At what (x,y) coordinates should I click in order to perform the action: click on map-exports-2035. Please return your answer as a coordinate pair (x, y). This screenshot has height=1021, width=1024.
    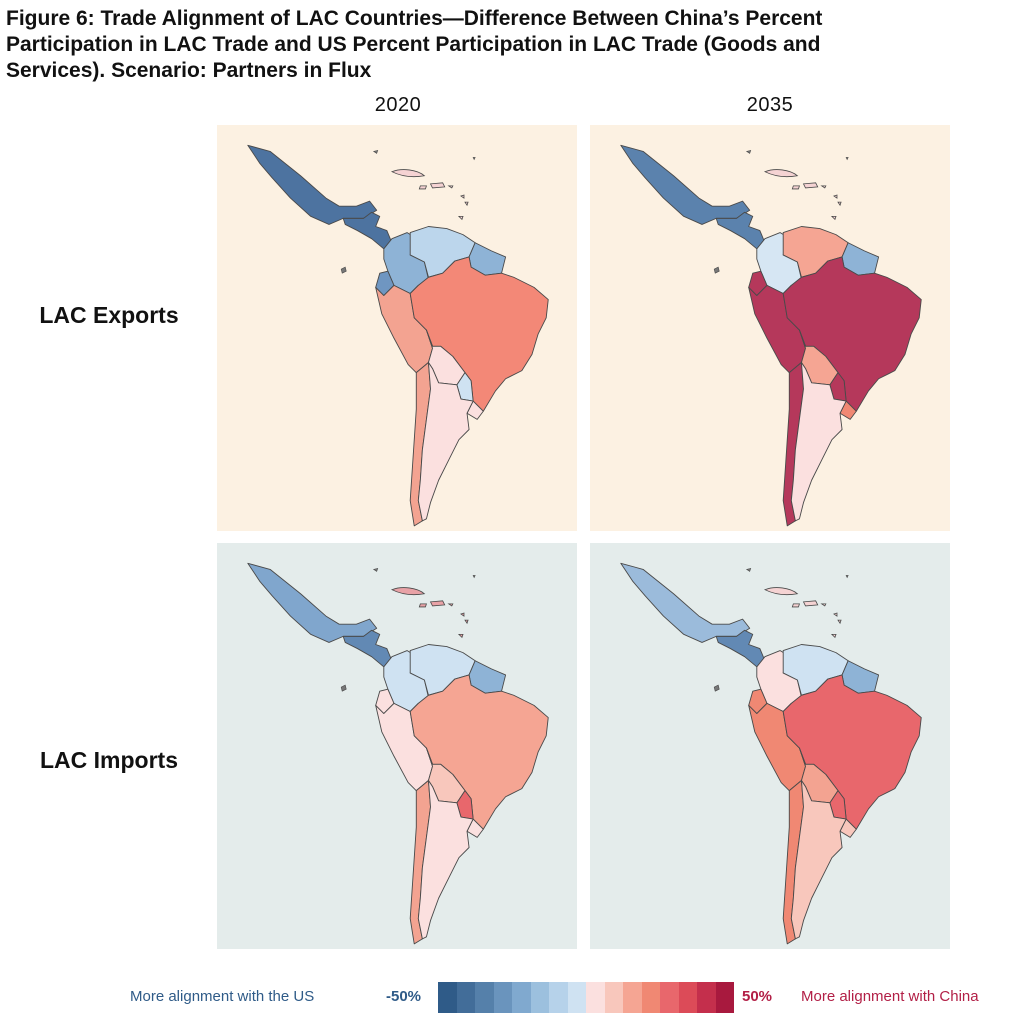
    Looking at the image, I should click on (770, 328).